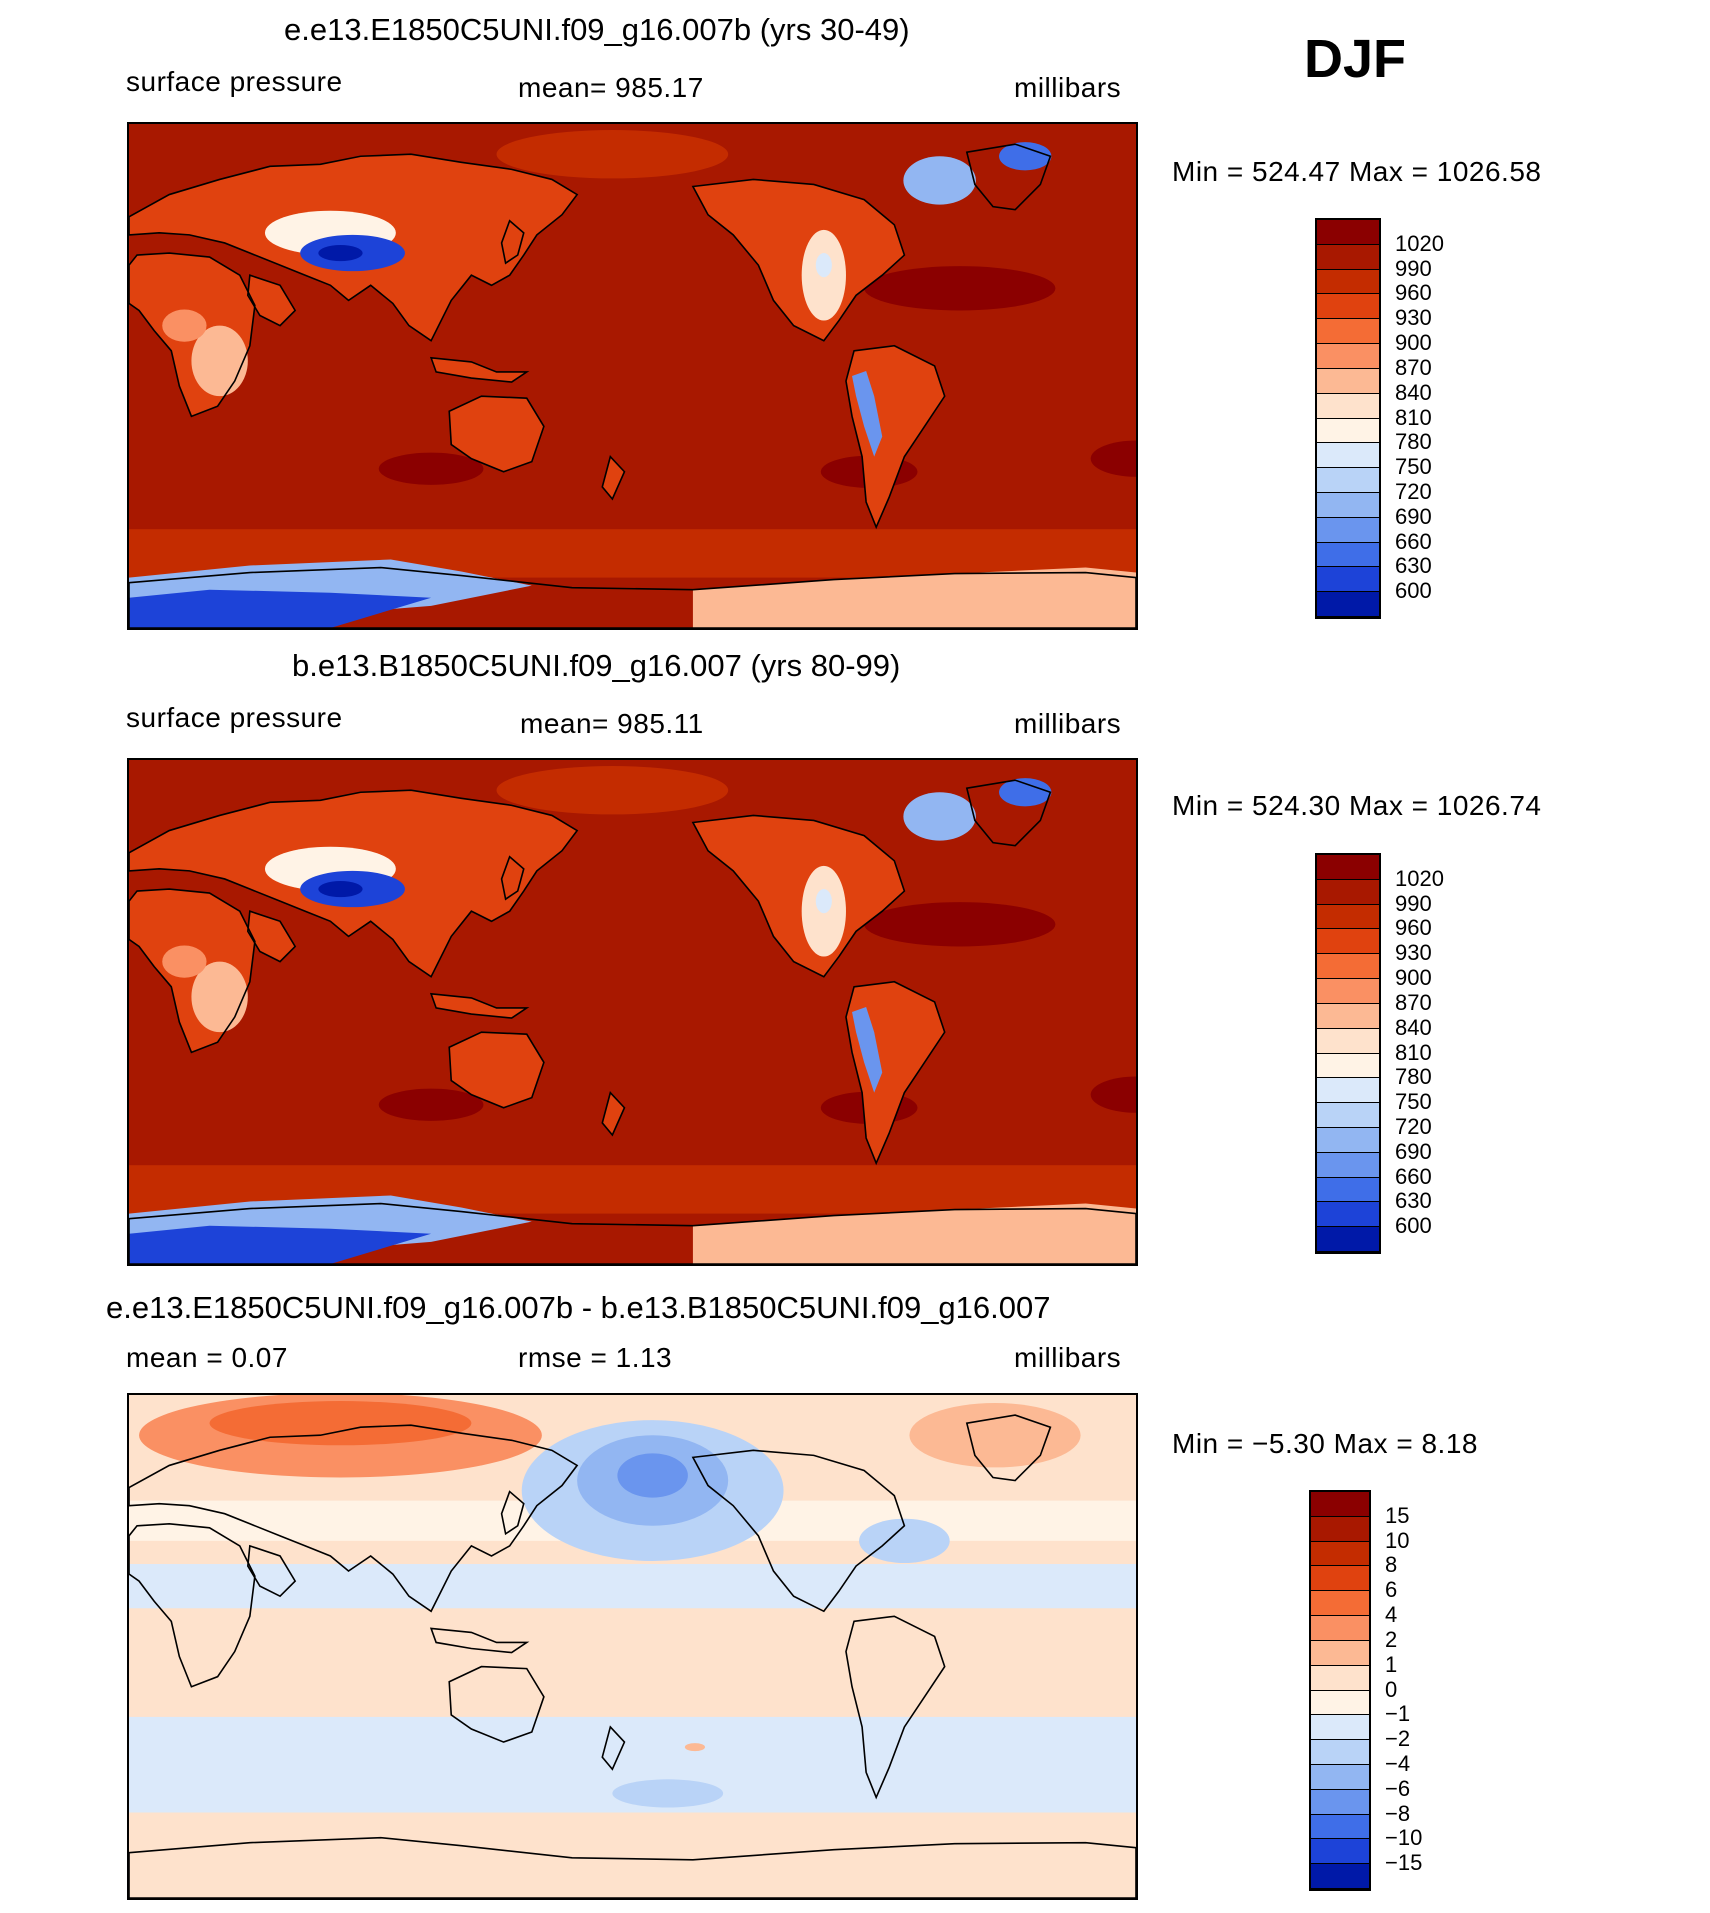  I want to click on diff-pacific-center, so click(652, 1475).